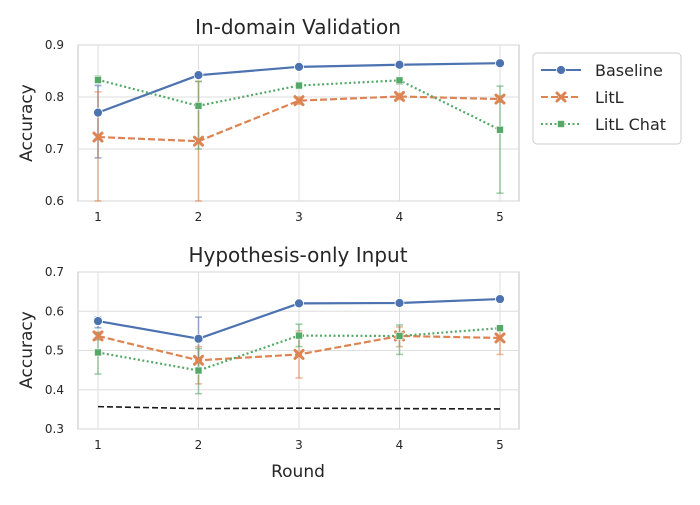 This screenshot has height=505, width=700. What do you see at coordinates (561, 70) in the screenshot?
I see `legend-marker-baseline` at bounding box center [561, 70].